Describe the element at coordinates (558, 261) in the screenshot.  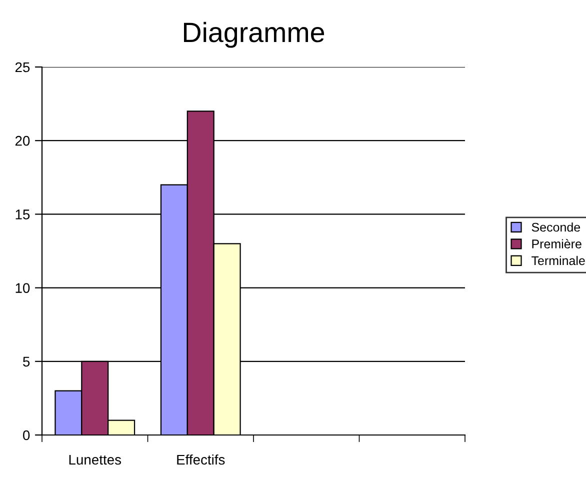
I see `legend-label: Terminale` at that location.